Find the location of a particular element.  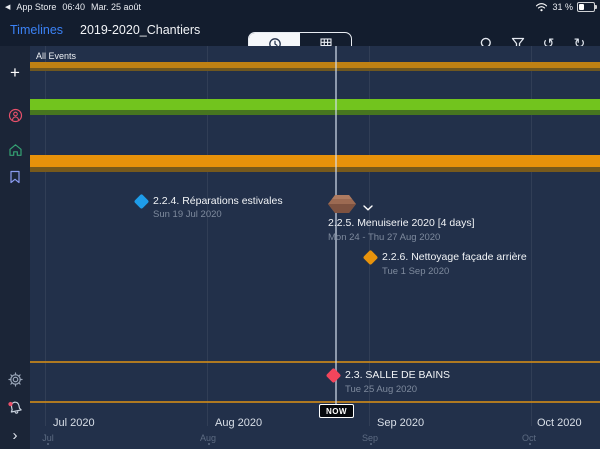

axis-mini-oct: Oct is located at coordinates (528, 438).